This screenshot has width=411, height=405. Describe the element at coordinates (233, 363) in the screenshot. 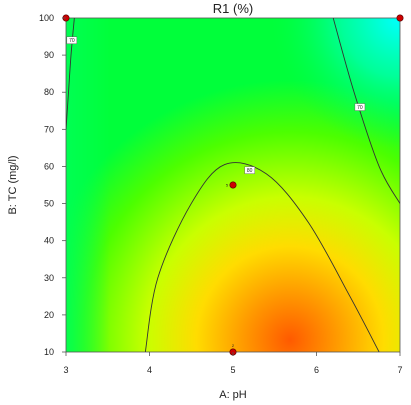

I see `x-axis-ticks: 3 4 5 6 7` at that location.